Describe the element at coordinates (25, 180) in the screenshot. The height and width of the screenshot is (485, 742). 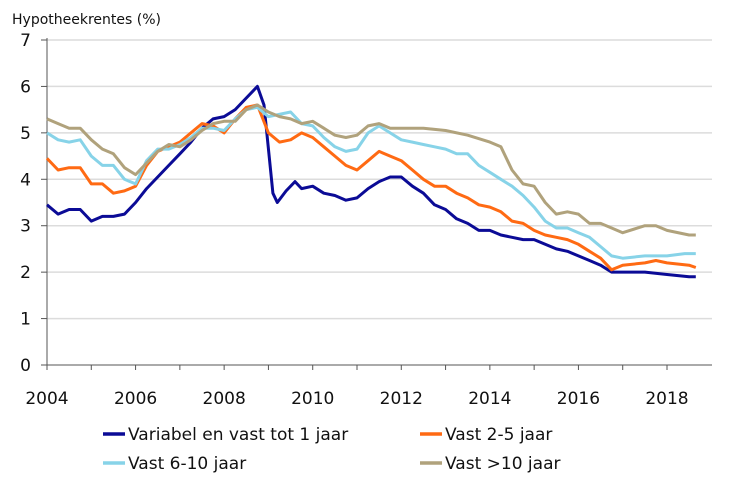
I see `y-tick-label: 4` at that location.